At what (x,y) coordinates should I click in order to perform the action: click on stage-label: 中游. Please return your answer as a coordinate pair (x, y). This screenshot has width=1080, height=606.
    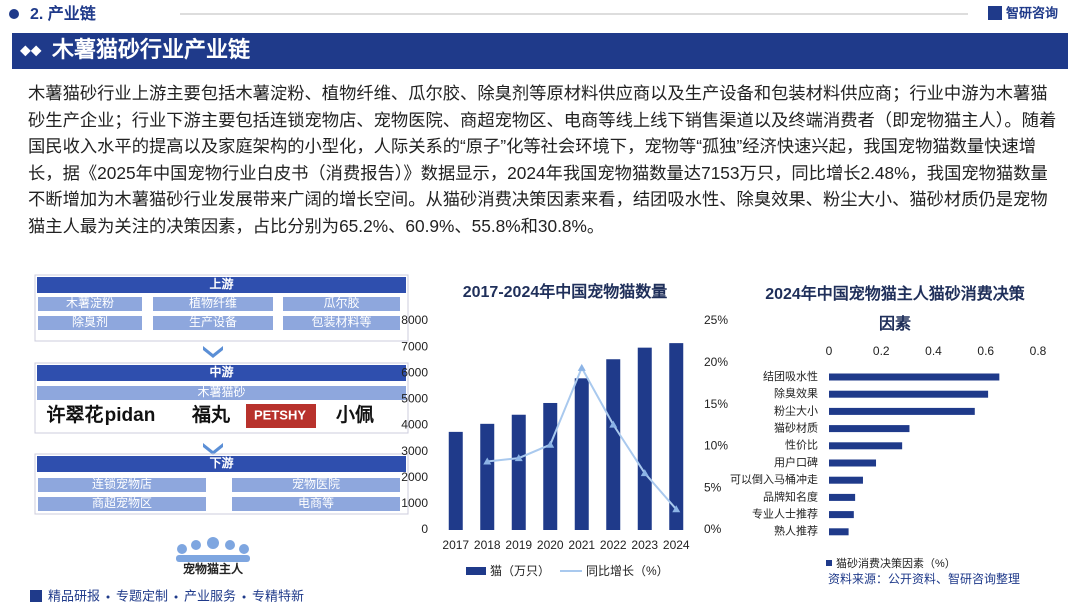
    Looking at the image, I should click on (221, 371).